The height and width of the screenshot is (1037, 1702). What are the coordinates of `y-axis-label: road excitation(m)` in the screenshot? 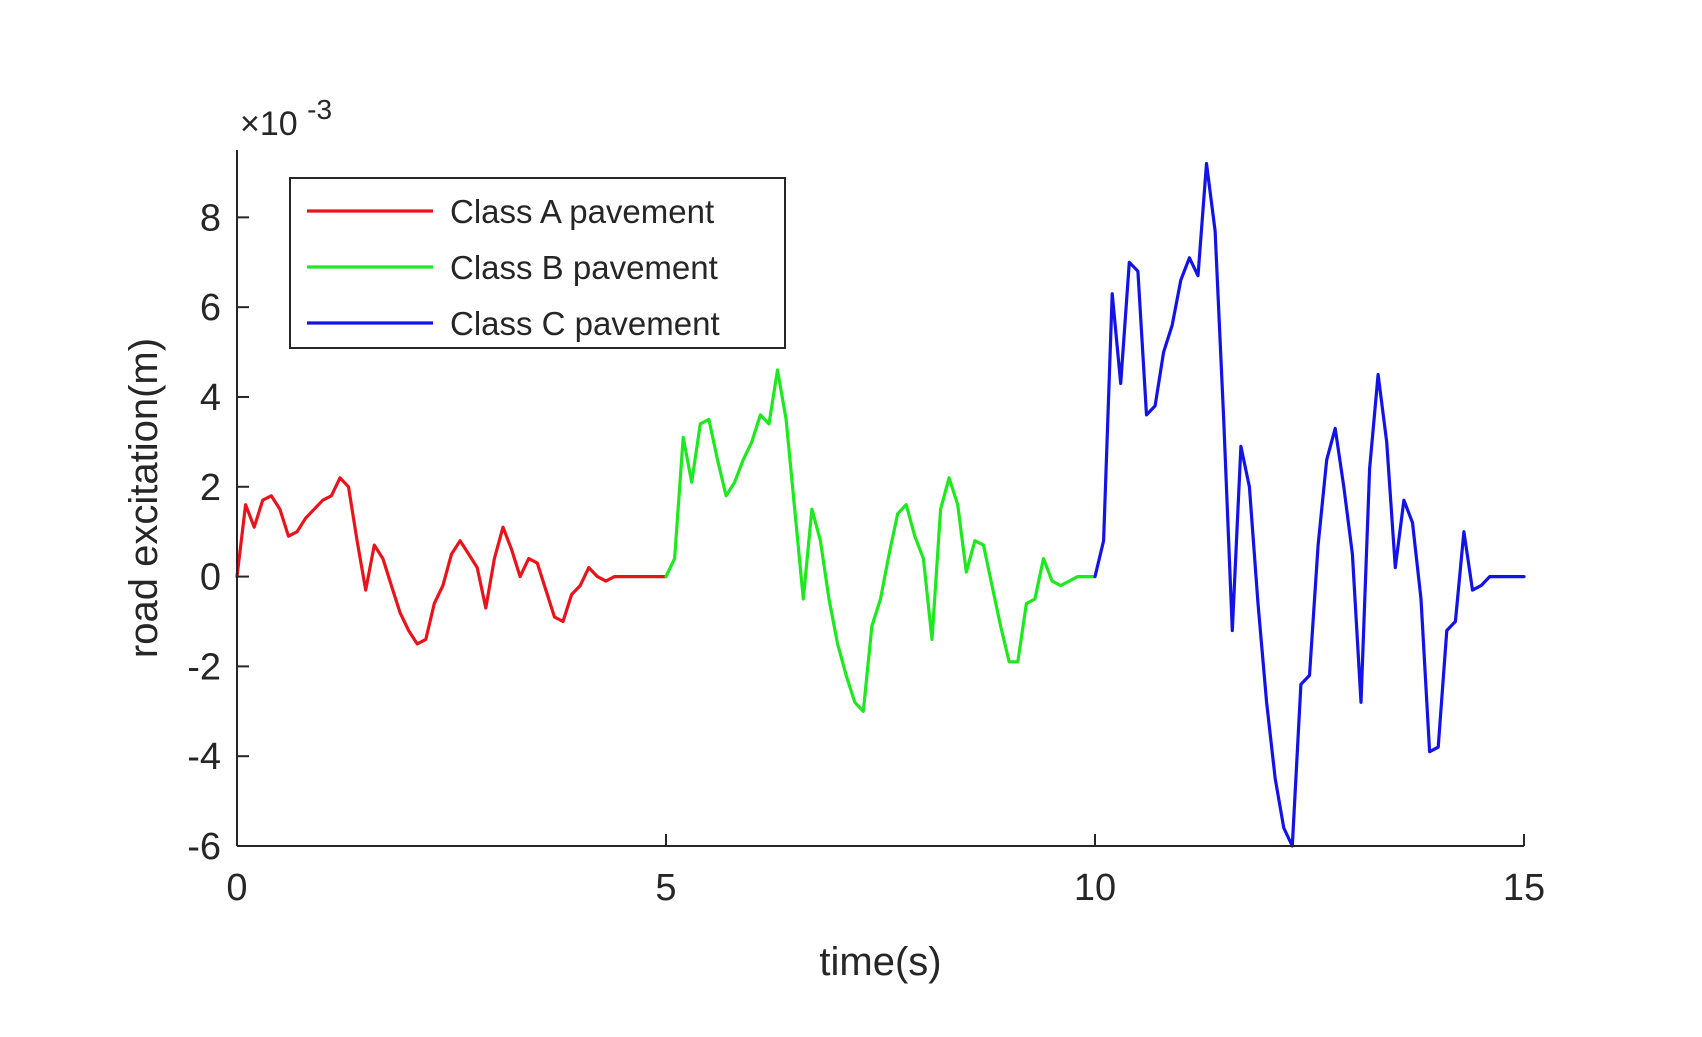 It's located at (144, 498).